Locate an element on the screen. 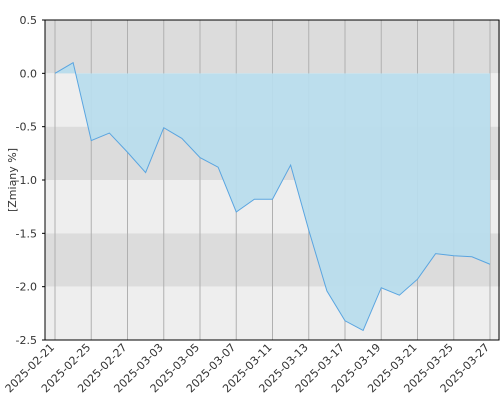  y-tick-label: -1.5 is located at coordinates (26, 233).